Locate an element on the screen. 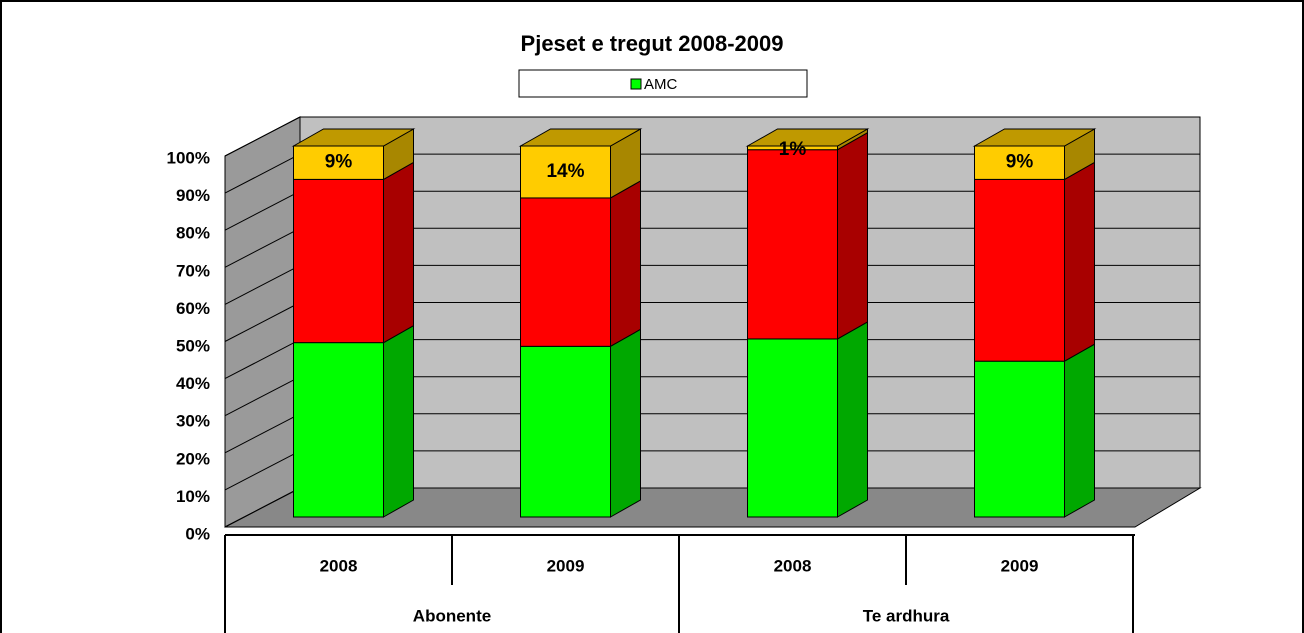  y-tick-label: 80% is located at coordinates (193, 233).